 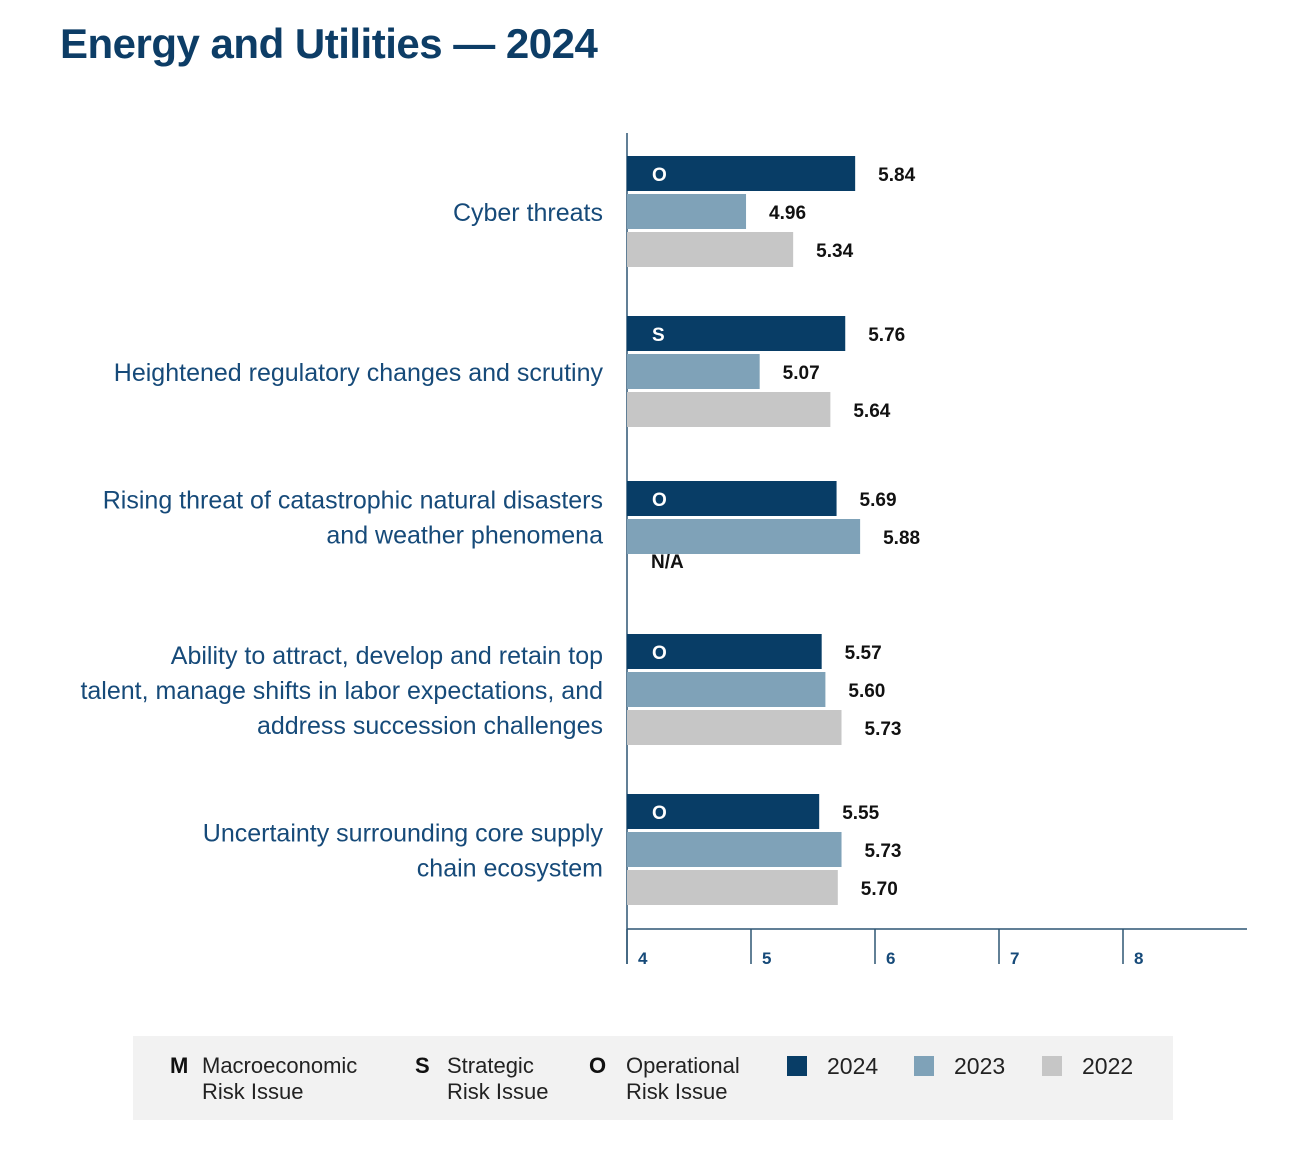 What do you see at coordinates (766, 958) in the screenshot?
I see `x-tick-label: 5` at bounding box center [766, 958].